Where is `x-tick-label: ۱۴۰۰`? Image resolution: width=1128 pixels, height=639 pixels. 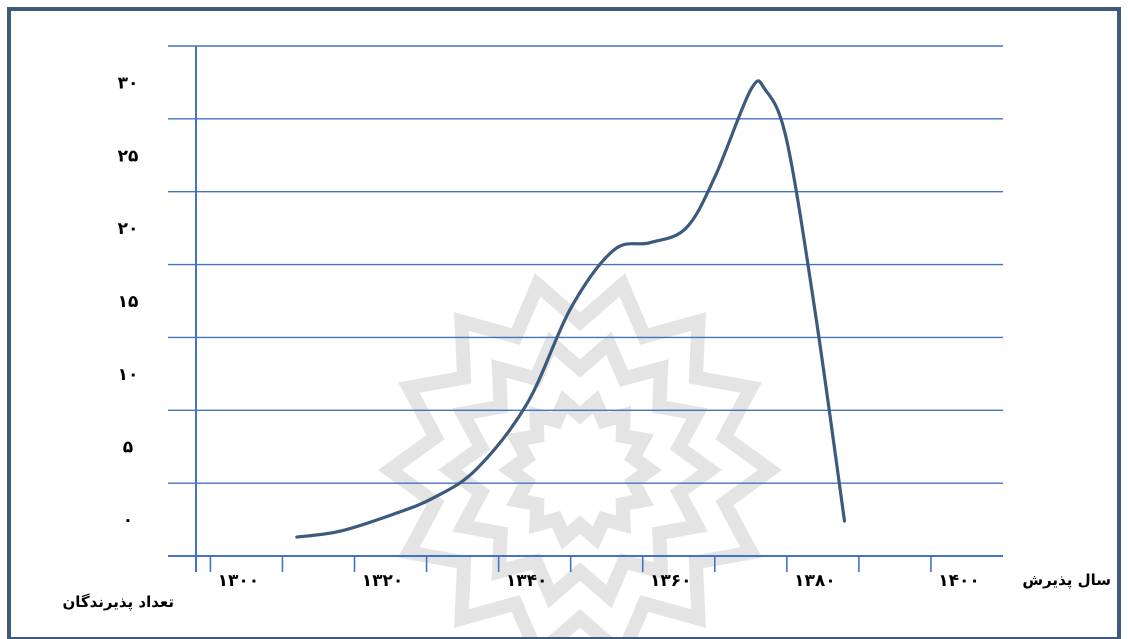 x-tick-label: ۱۴۰۰ is located at coordinates (959, 581).